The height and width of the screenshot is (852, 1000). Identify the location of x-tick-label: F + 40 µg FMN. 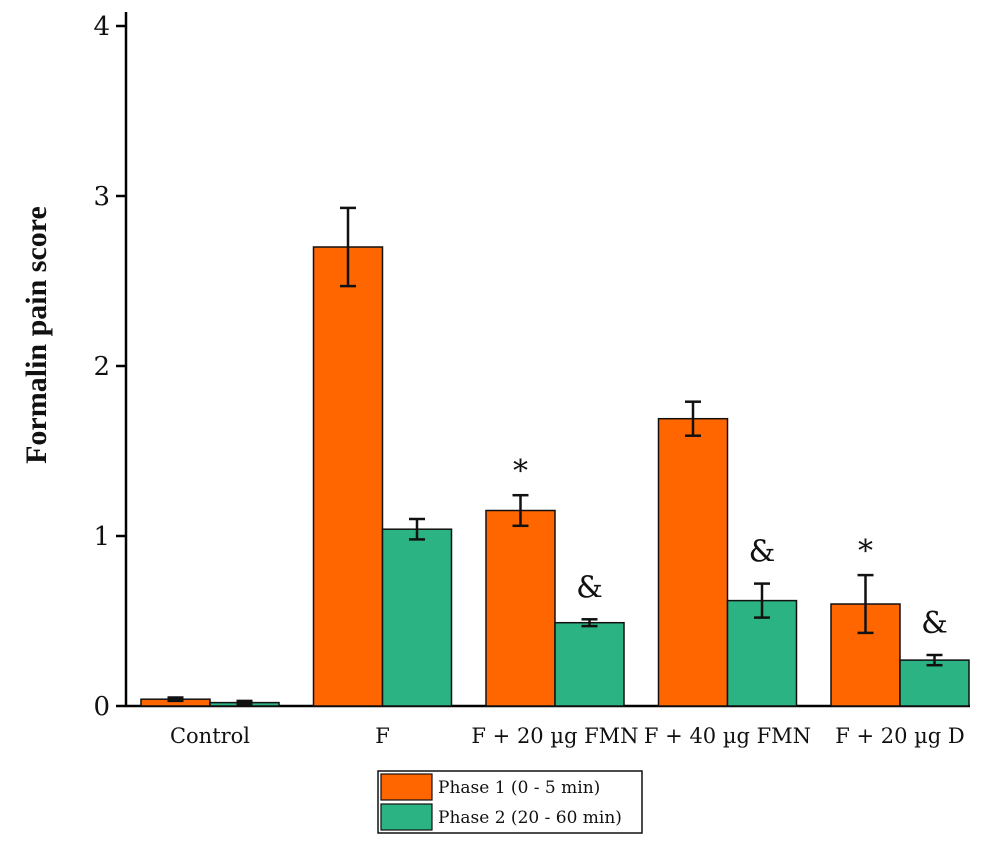
(727, 736).